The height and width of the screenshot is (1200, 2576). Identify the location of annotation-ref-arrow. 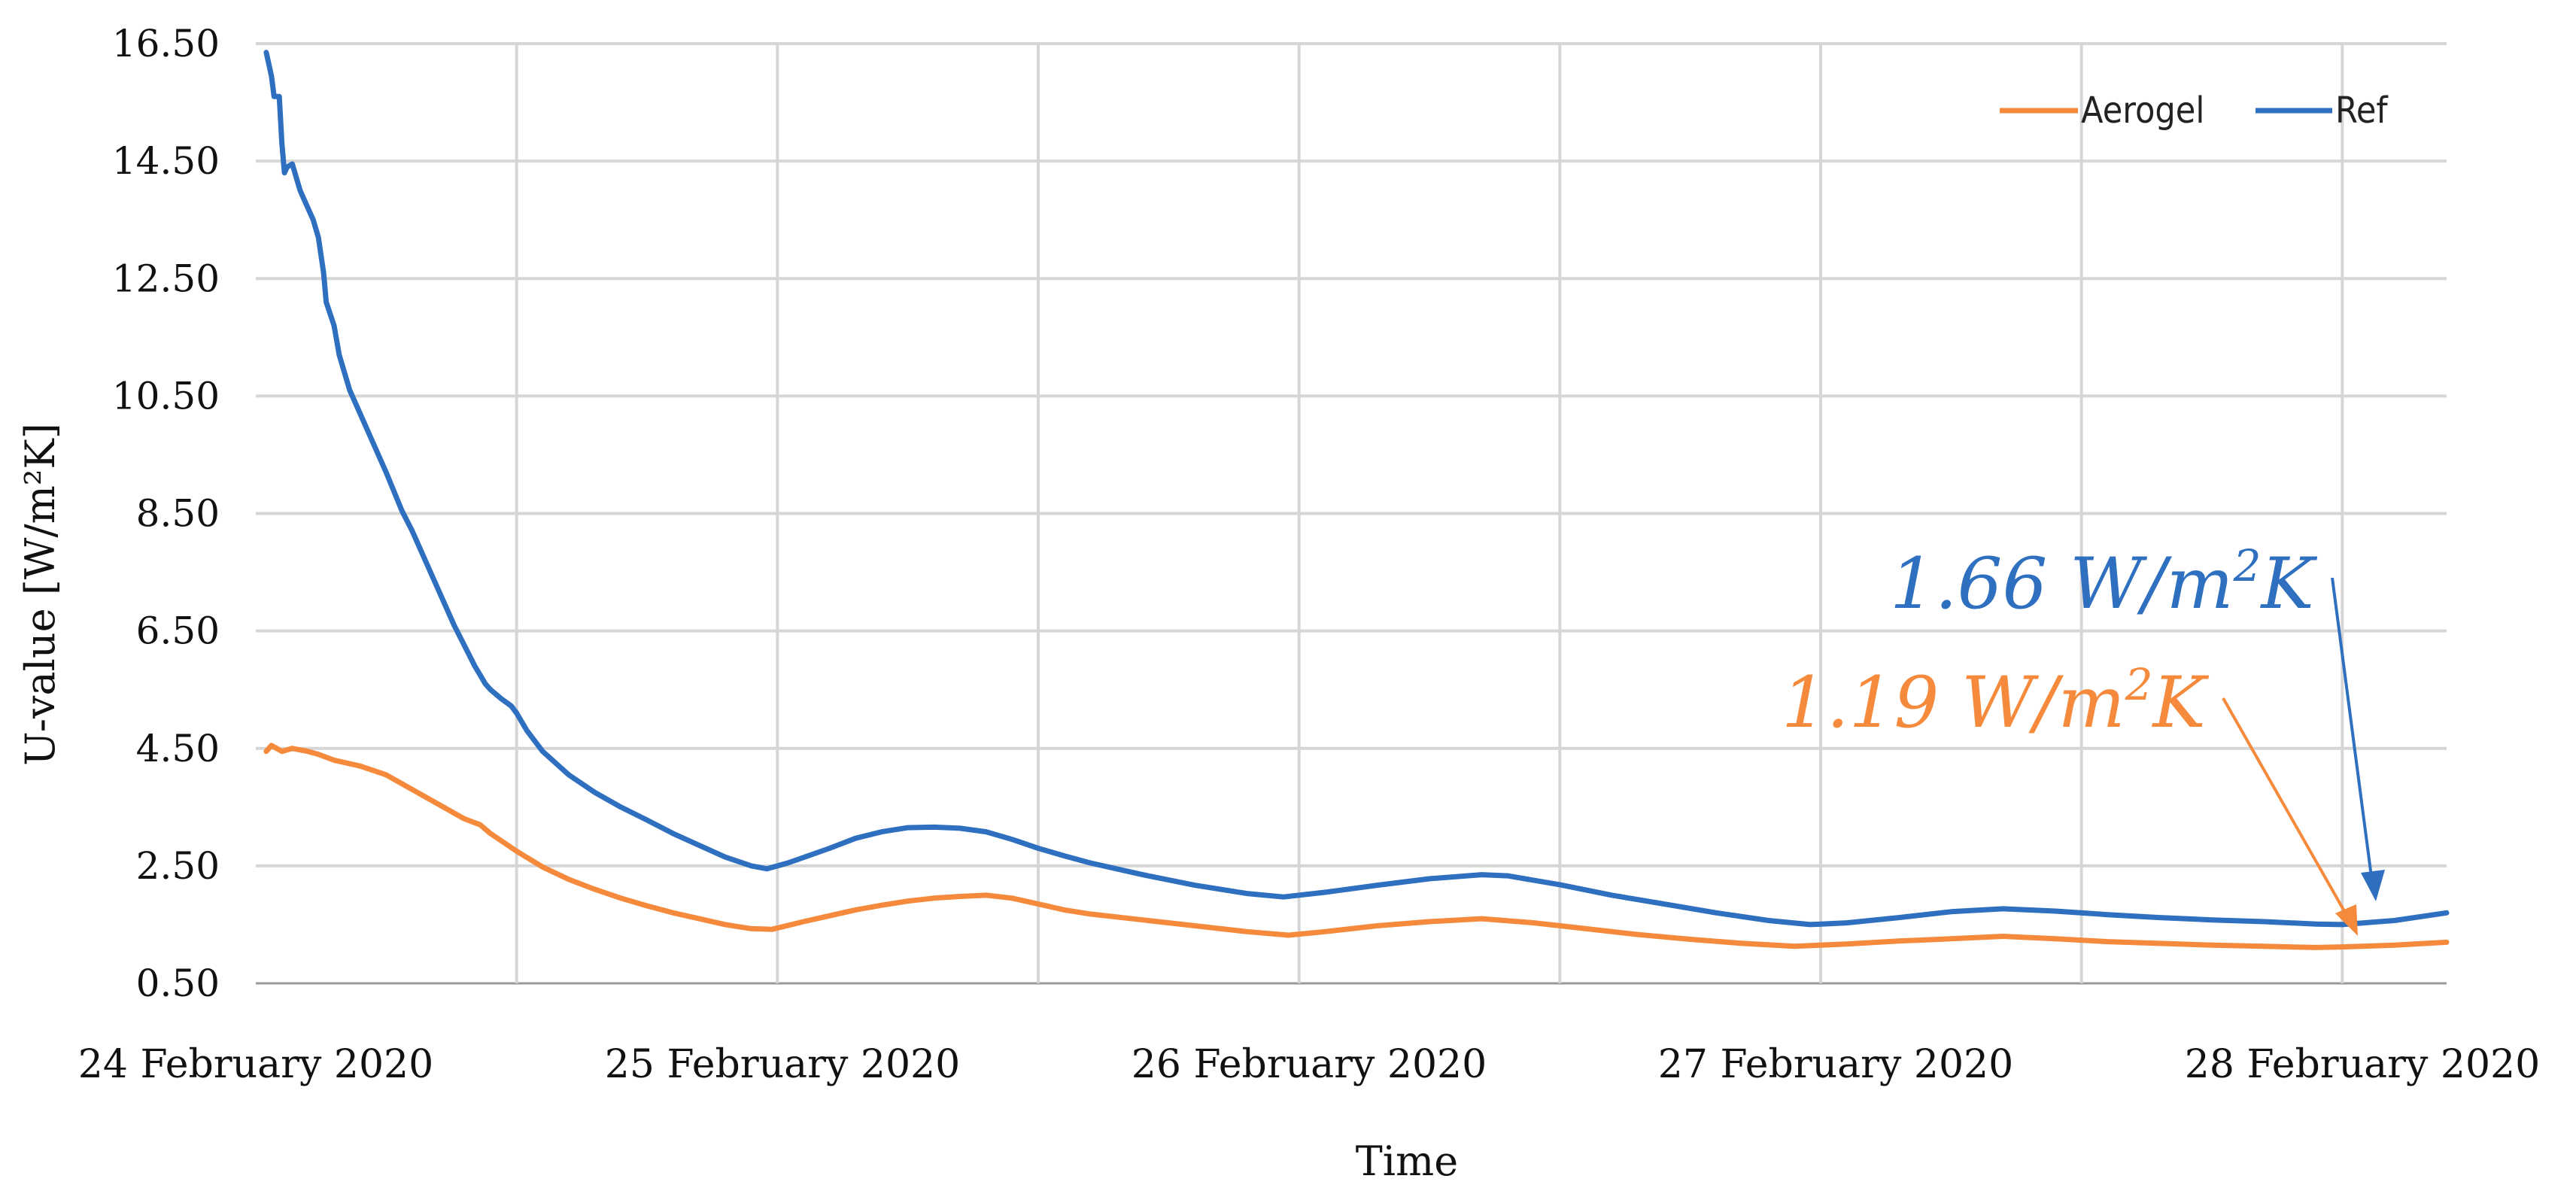
(2353, 736).